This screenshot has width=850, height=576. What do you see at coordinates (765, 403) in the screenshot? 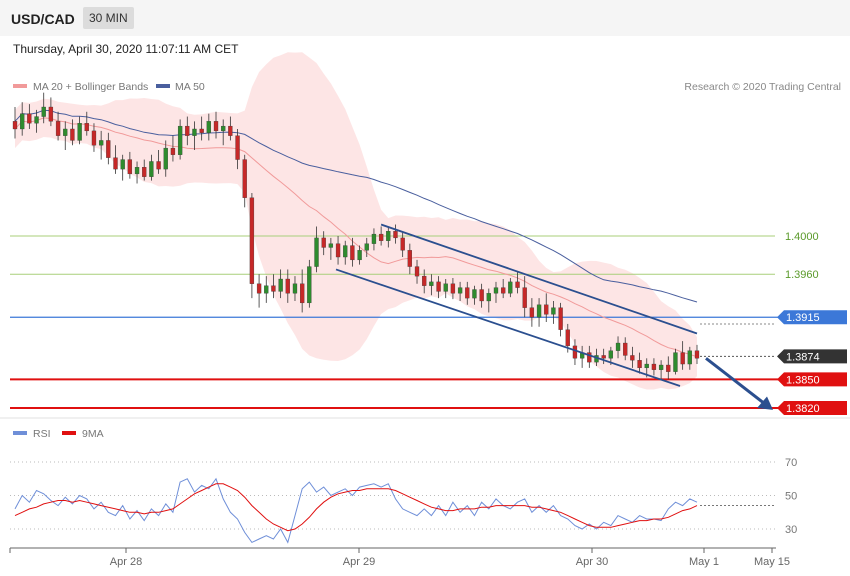
I see `forecast-arrow-head` at bounding box center [765, 403].